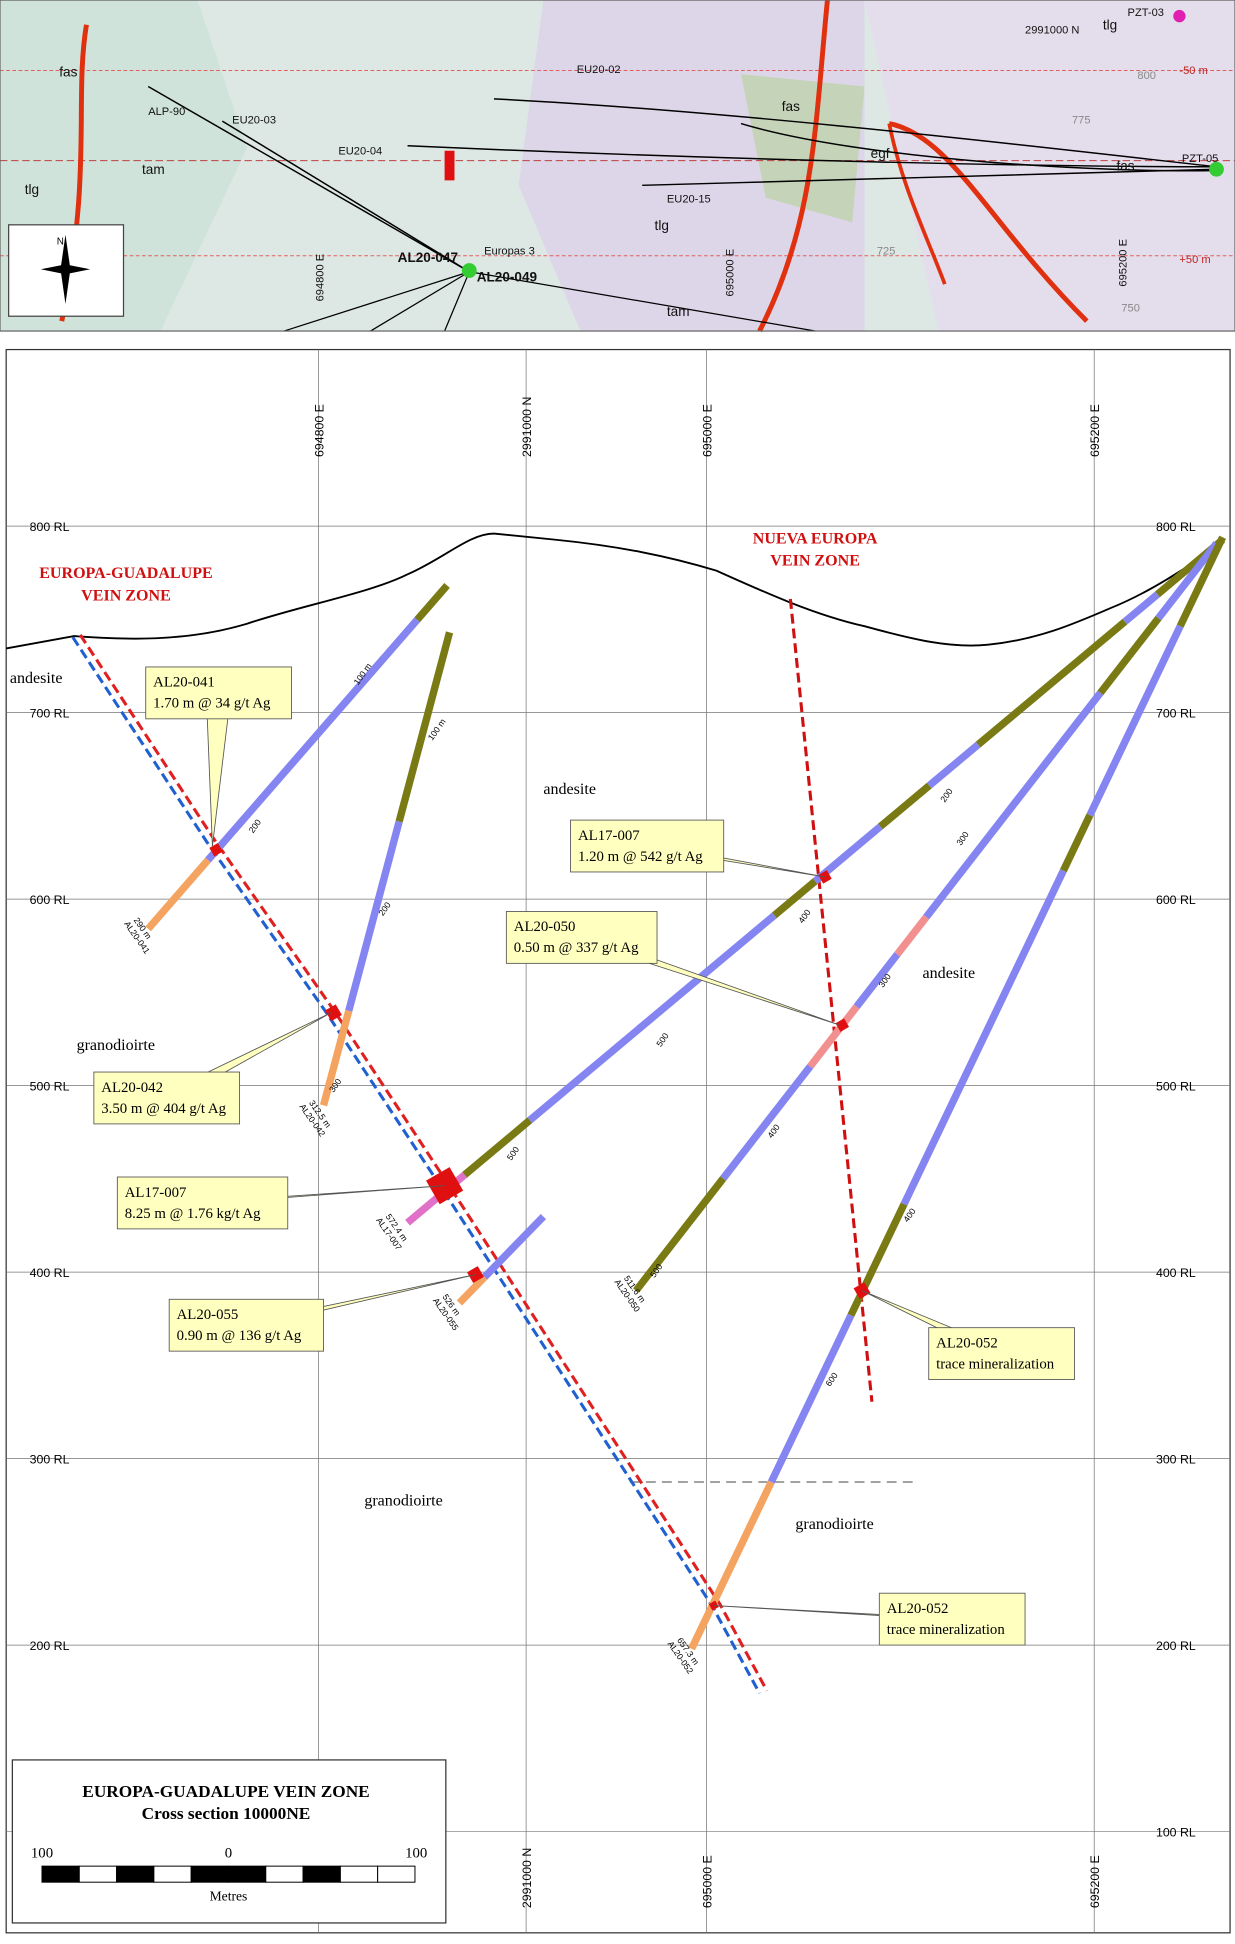  I want to click on northing-label: 2991000 N, so click(527, 427).